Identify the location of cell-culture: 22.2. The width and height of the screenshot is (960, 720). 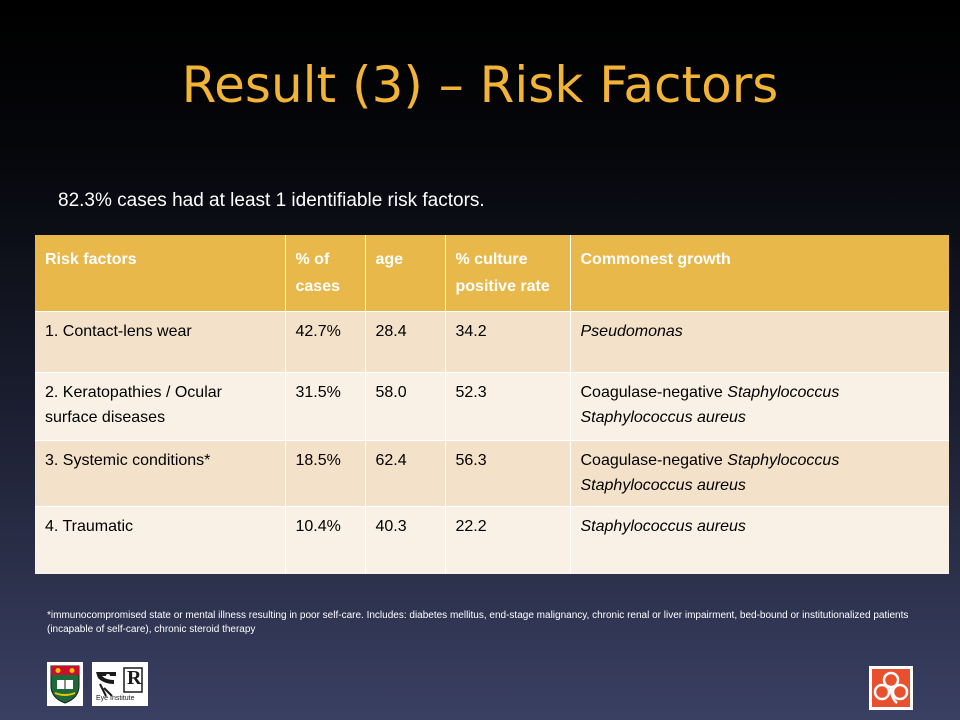
(508, 539).